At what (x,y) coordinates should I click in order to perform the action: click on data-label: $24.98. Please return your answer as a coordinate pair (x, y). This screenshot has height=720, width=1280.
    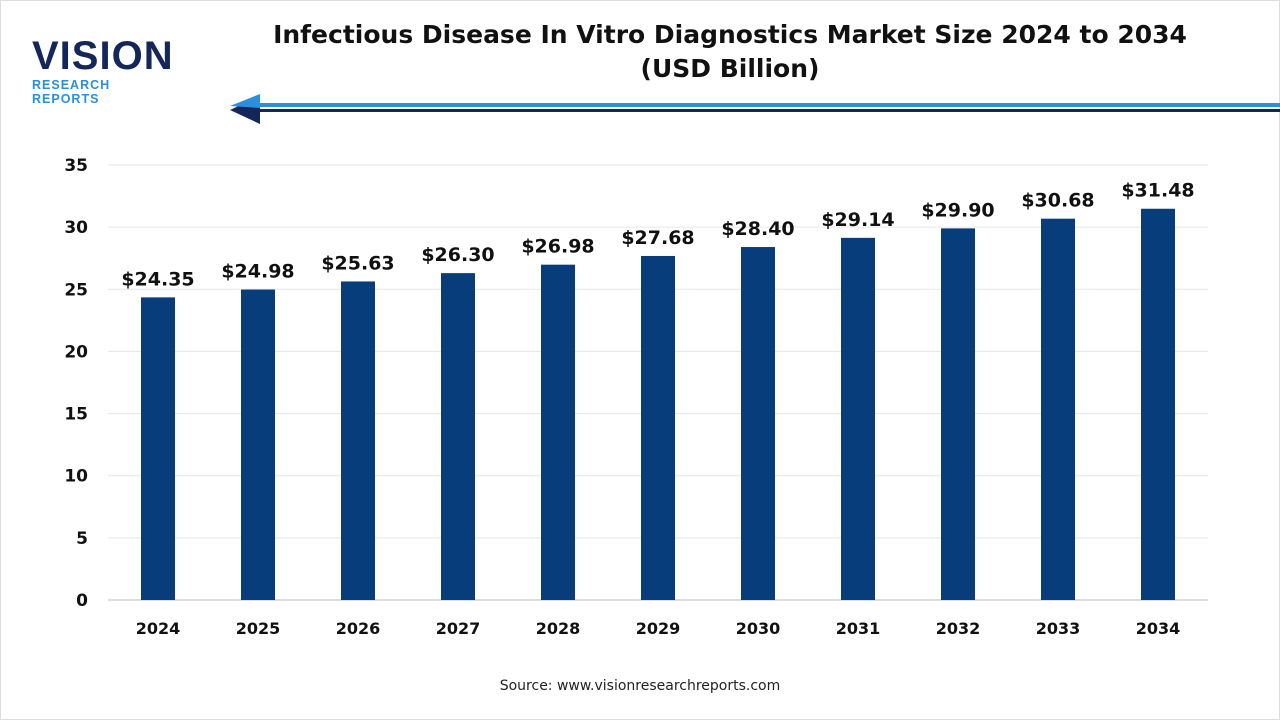
    Looking at the image, I should click on (257, 272).